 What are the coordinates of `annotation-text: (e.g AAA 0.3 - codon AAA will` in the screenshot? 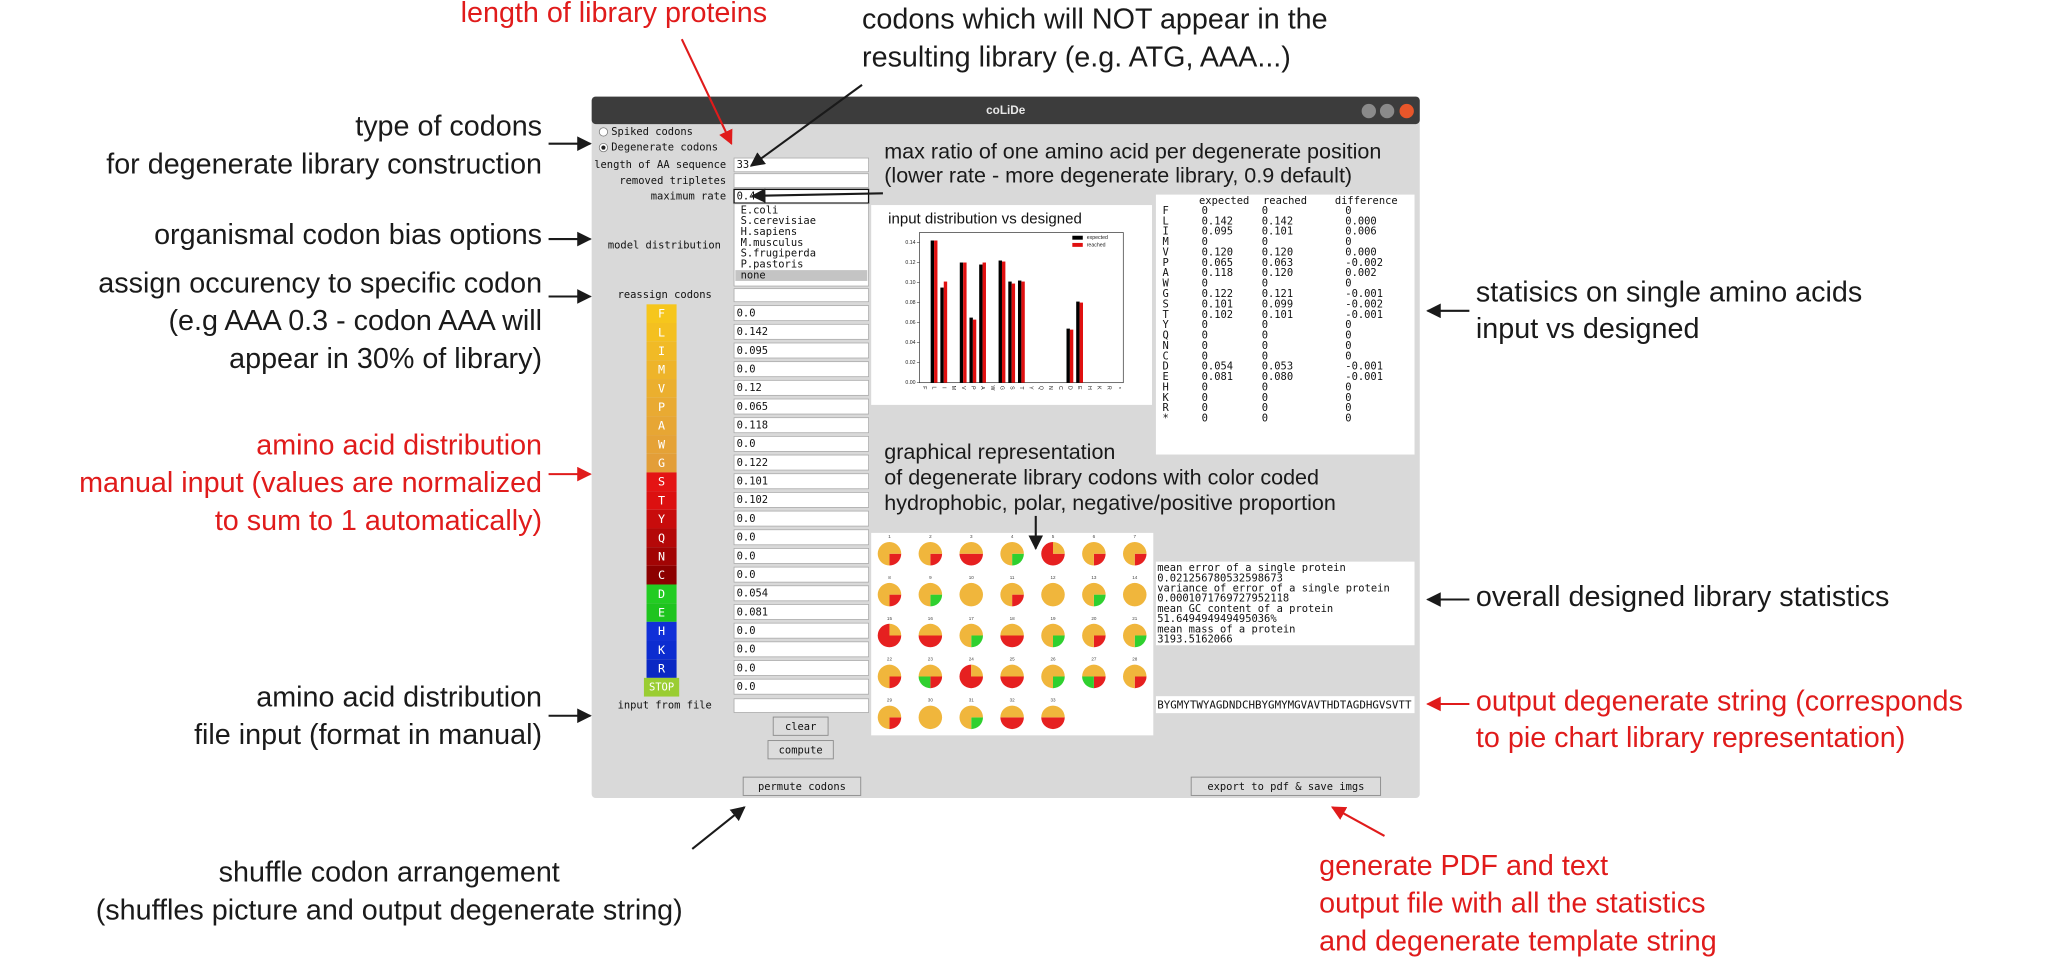 It's located at (355, 321).